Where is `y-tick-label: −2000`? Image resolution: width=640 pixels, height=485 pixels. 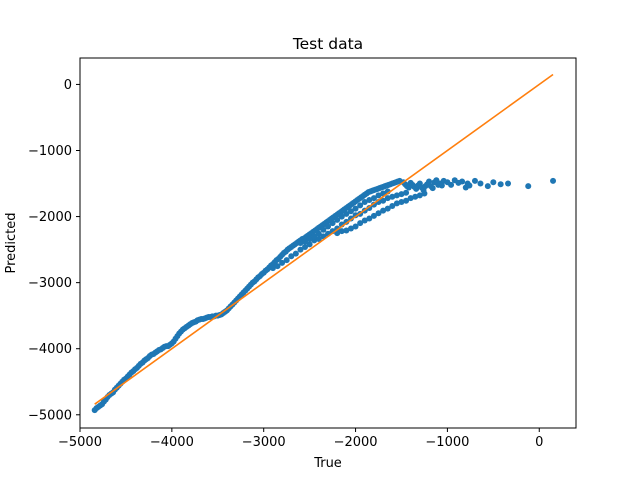 y-tick-label: −2000 is located at coordinates (50, 217).